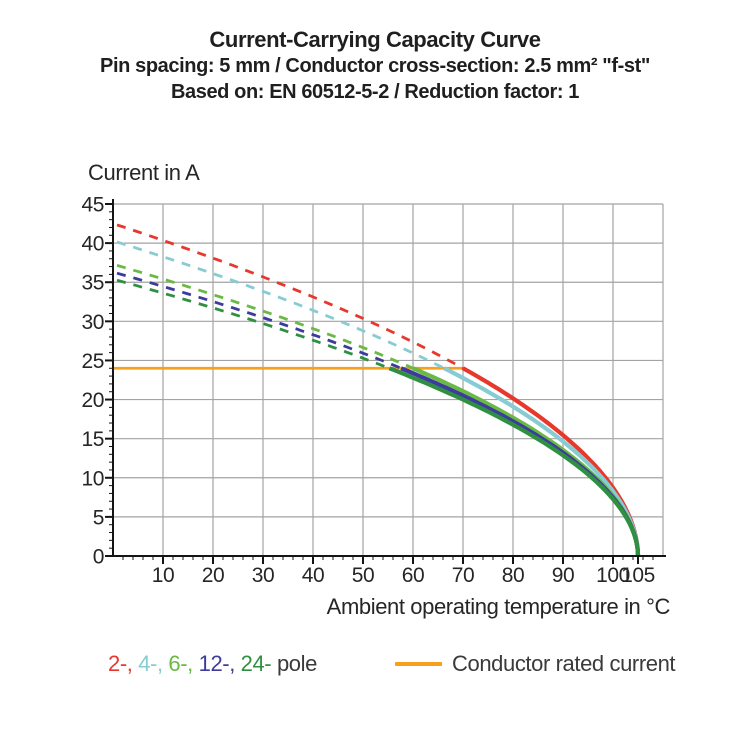 The height and width of the screenshot is (750, 750). Describe the element at coordinates (150, 663) in the screenshot. I see `legend-item-4-pole: 4-,` at that location.